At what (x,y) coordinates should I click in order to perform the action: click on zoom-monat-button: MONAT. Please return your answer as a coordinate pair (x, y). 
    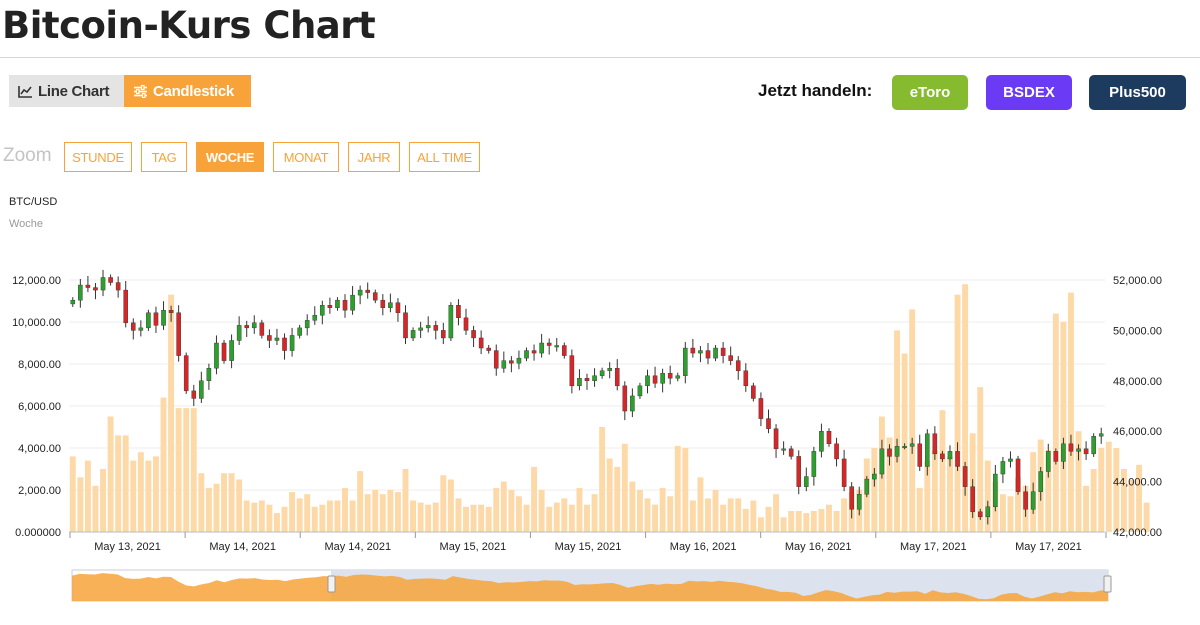
    Looking at the image, I should click on (306, 157).